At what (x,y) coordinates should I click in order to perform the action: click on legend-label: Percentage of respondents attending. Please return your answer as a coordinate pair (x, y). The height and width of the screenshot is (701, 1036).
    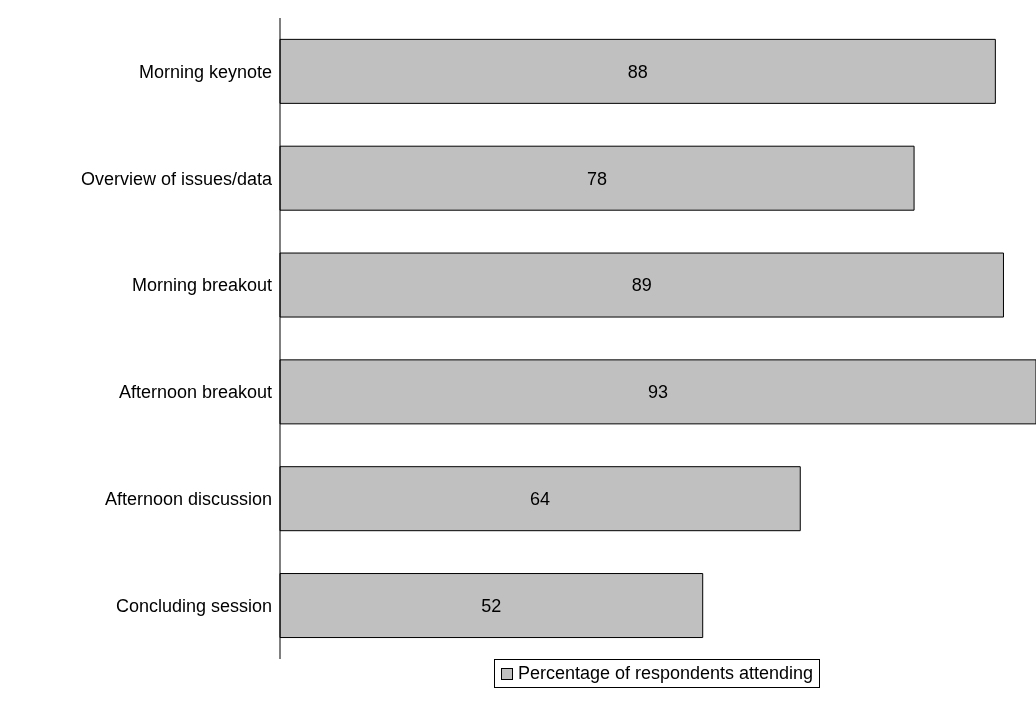
    Looking at the image, I should click on (665, 673).